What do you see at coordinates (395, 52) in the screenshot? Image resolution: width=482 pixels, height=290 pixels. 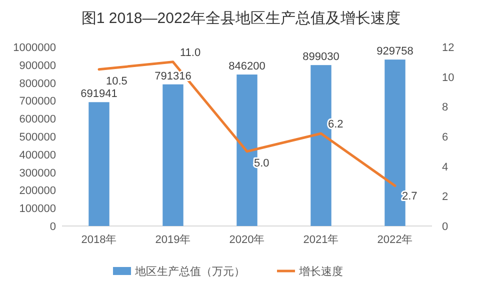 I see `data-label: 929758` at bounding box center [395, 52].